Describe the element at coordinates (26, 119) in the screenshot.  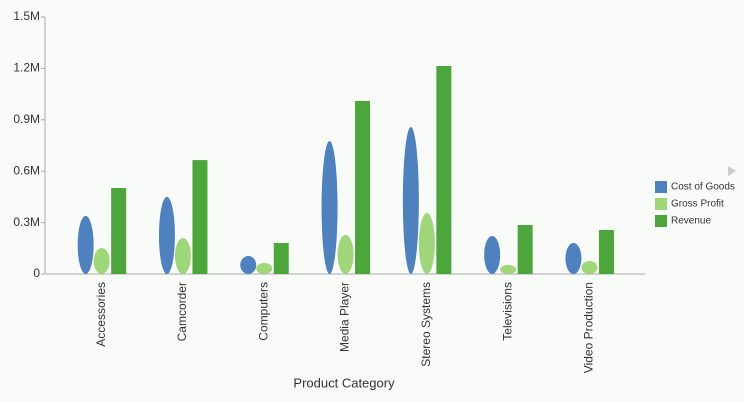
I see `y-tick-label: 0.9M` at that location.